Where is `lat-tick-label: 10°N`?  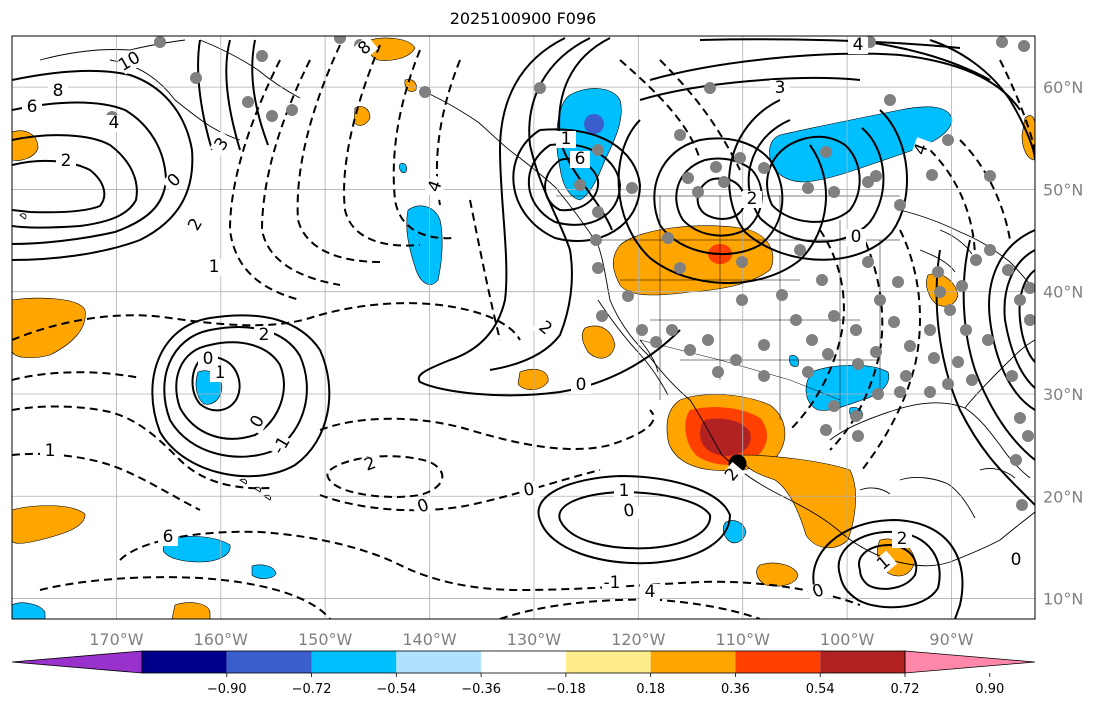
lat-tick-label: 10°N is located at coordinates (1063, 599).